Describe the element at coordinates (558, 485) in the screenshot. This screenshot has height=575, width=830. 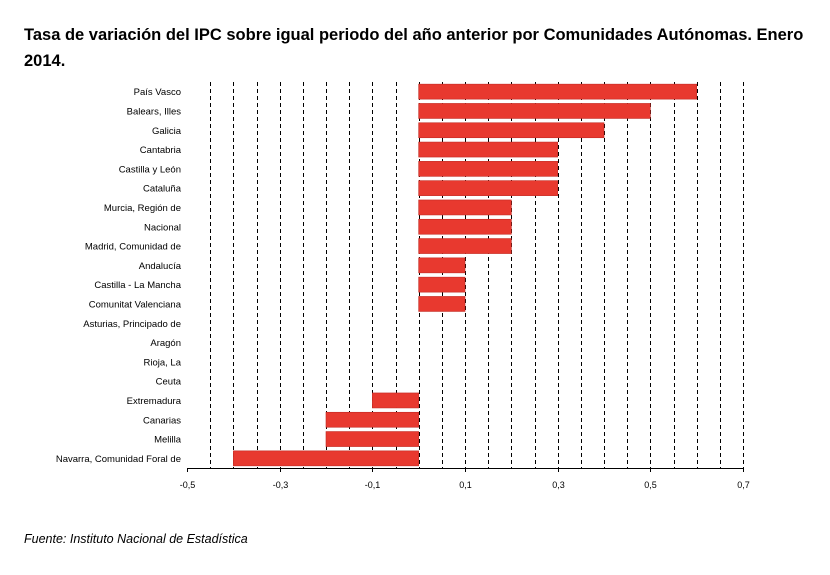
I see `x-tick-label: 0,3` at that location.